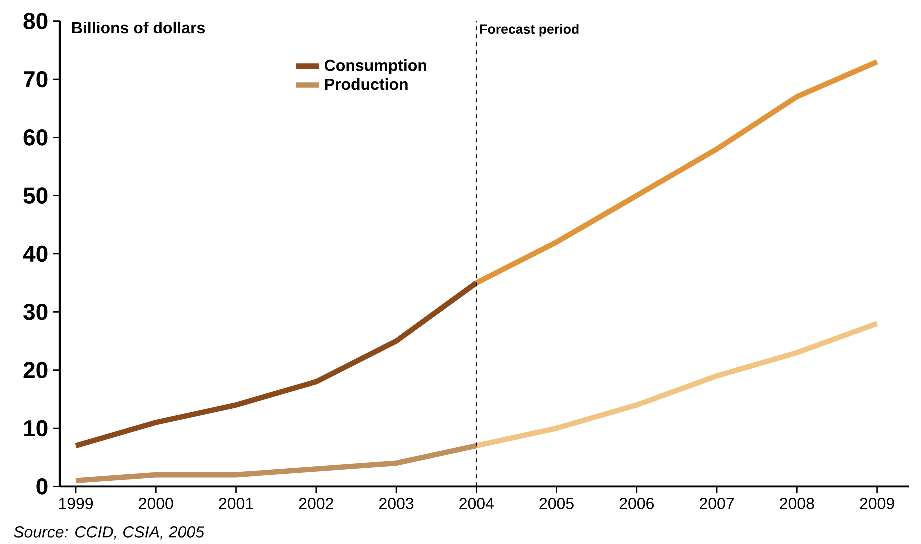 This screenshot has width=921, height=544. What do you see at coordinates (139, 28) in the screenshot?
I see `y-axis-title: Billions of dollars` at bounding box center [139, 28].